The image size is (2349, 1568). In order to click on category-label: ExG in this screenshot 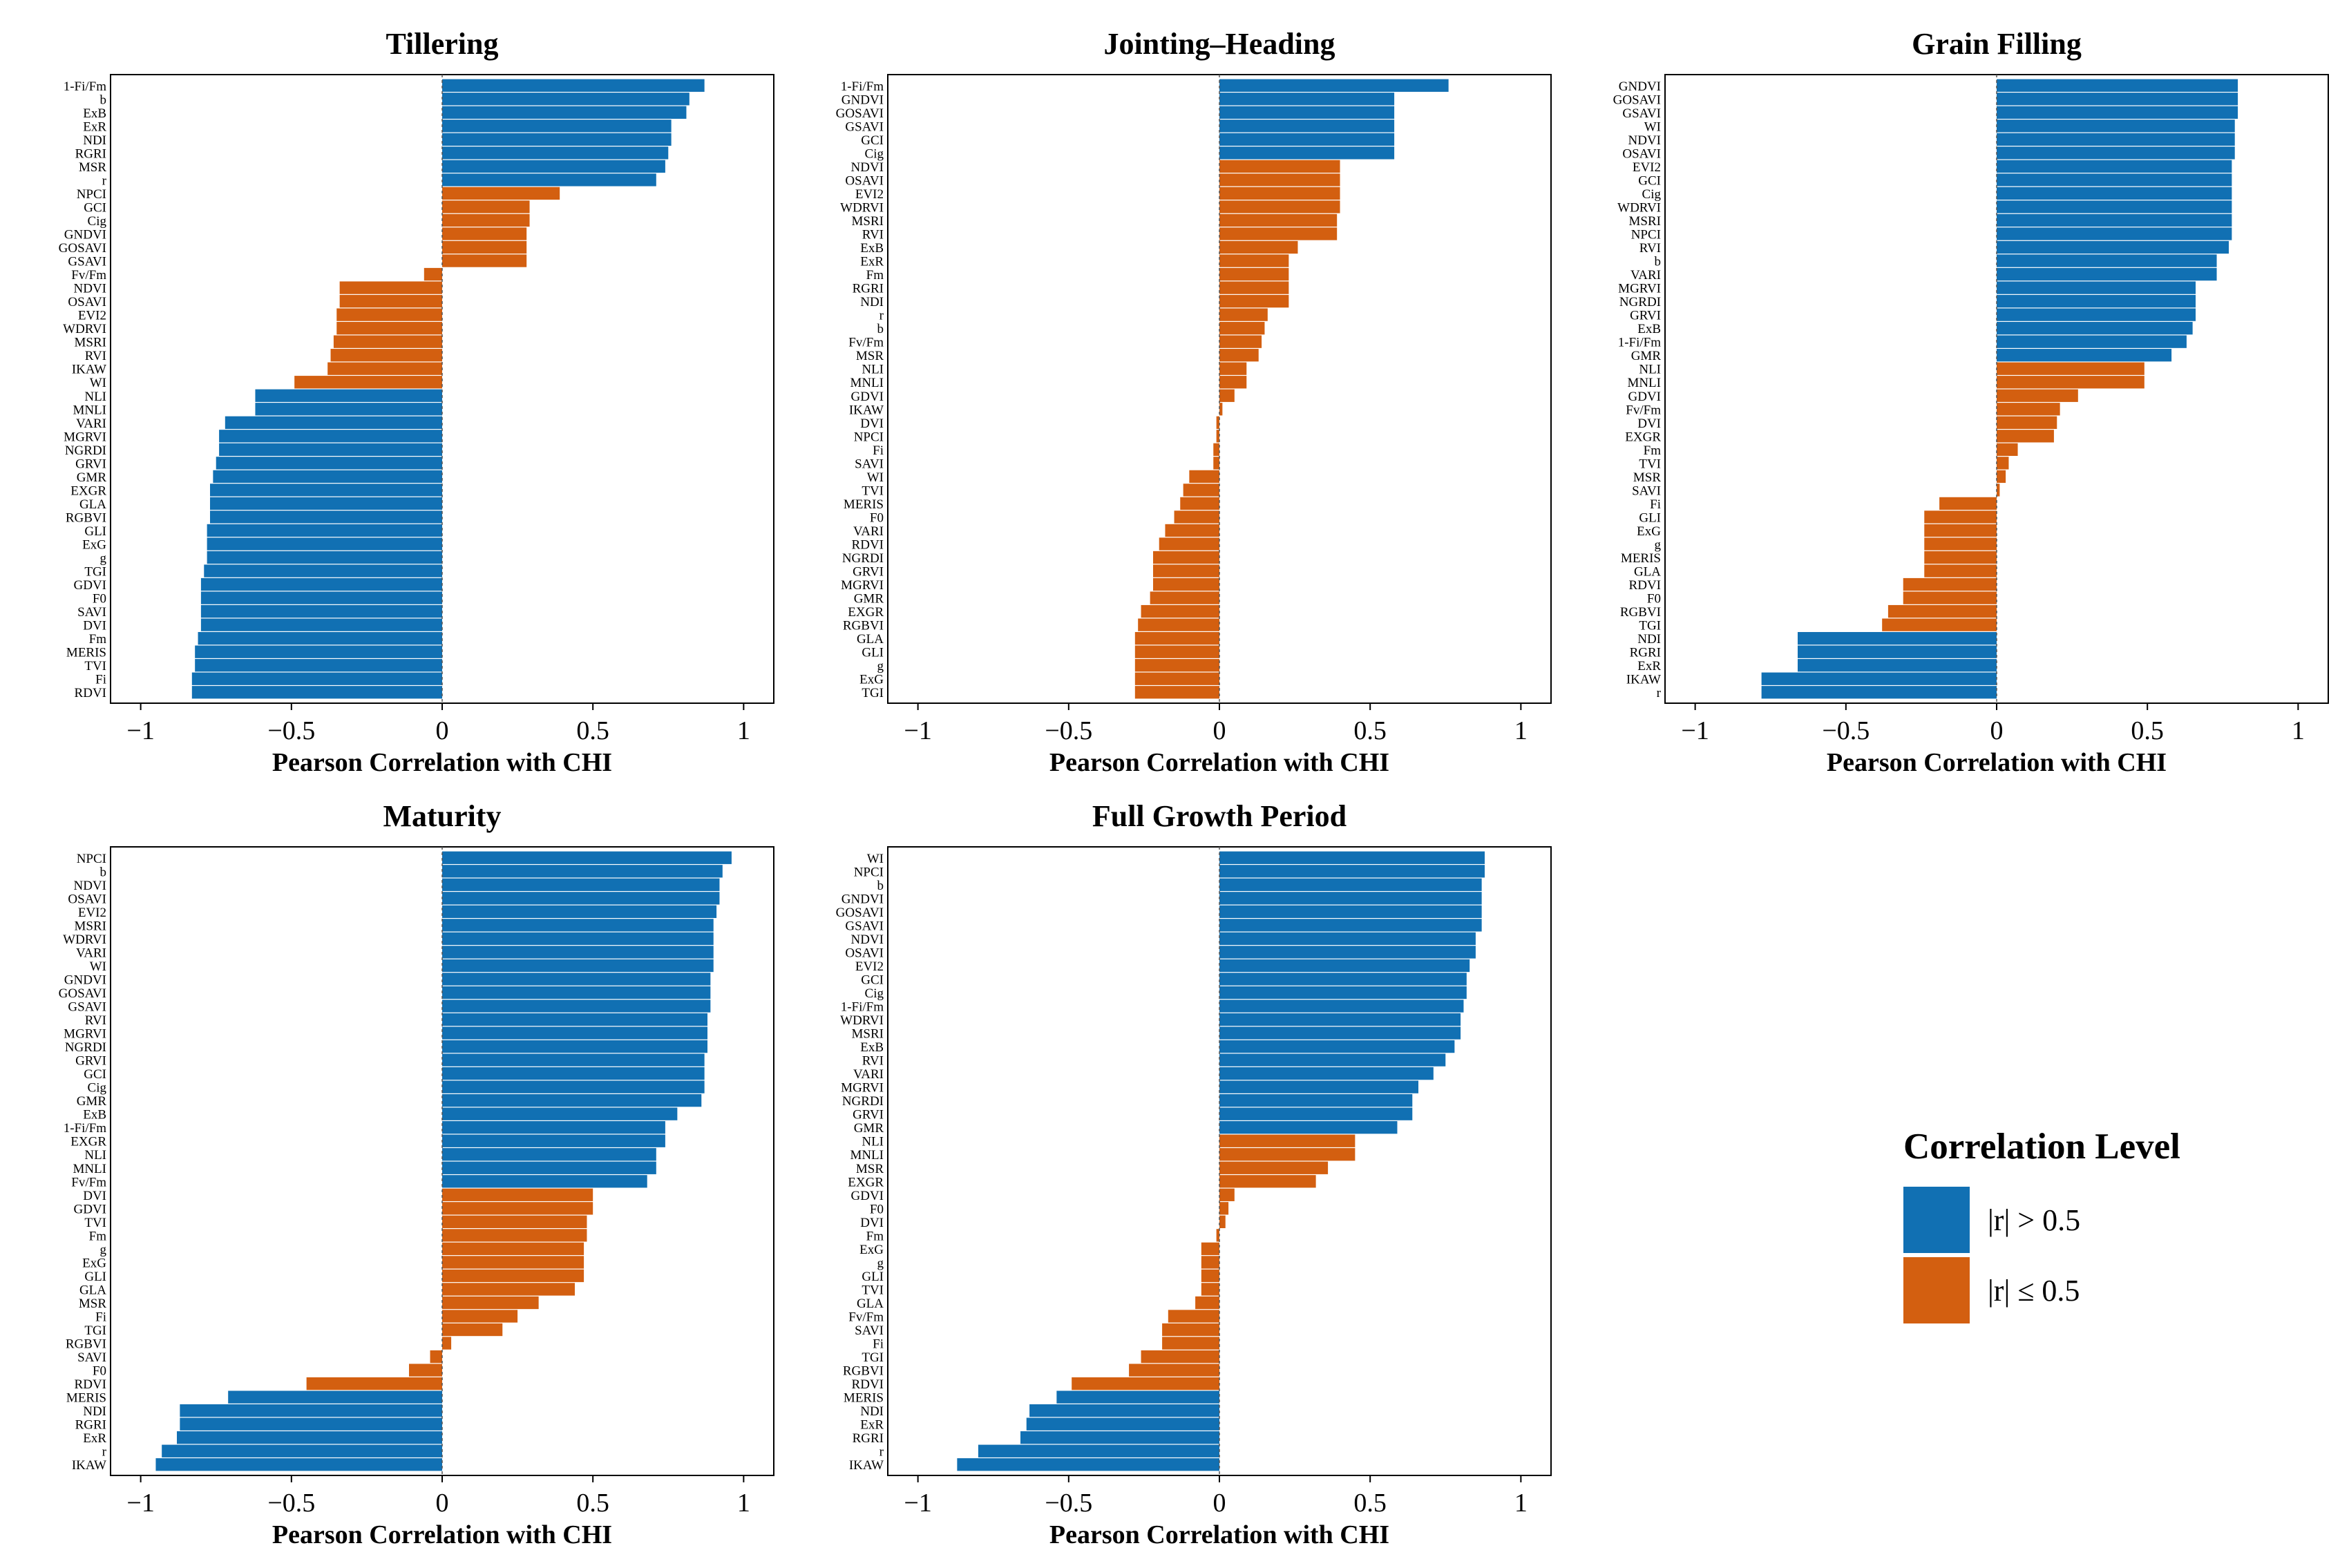, I will do `click(1649, 531)`.